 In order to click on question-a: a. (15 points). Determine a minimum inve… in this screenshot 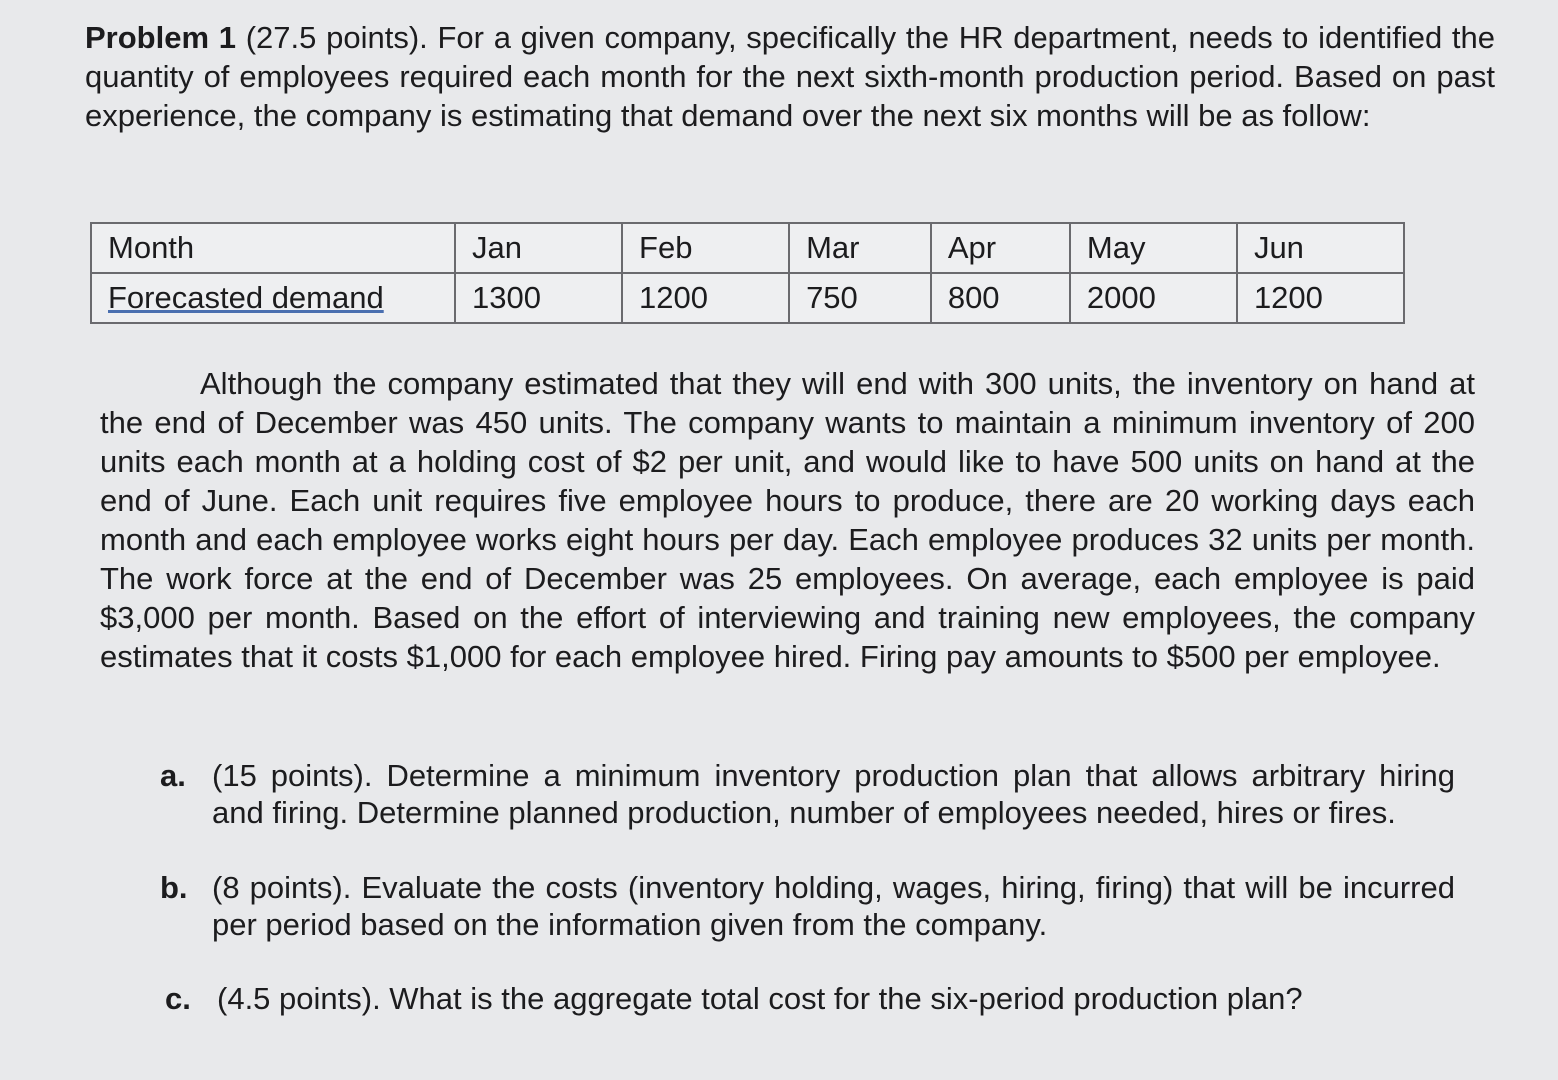, I will do `click(807, 794)`.